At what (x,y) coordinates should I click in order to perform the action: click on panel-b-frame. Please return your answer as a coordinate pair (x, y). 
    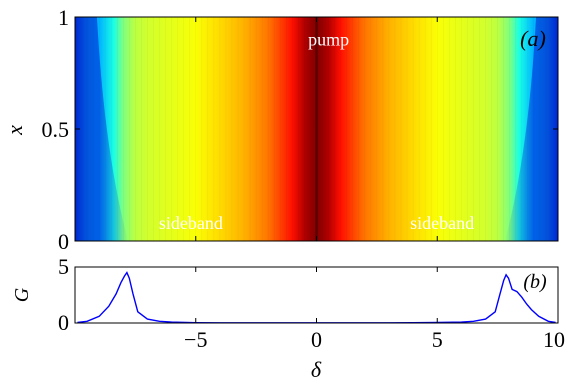
    Looking at the image, I should click on (316, 295).